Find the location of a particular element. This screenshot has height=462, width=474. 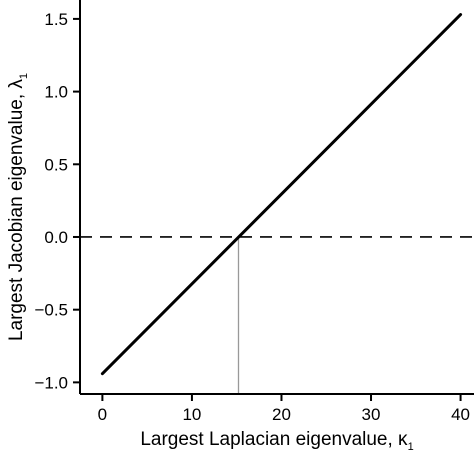

y-axis-label: Largest Jacobian eigenvalue, λ1 is located at coordinates (18, 207).